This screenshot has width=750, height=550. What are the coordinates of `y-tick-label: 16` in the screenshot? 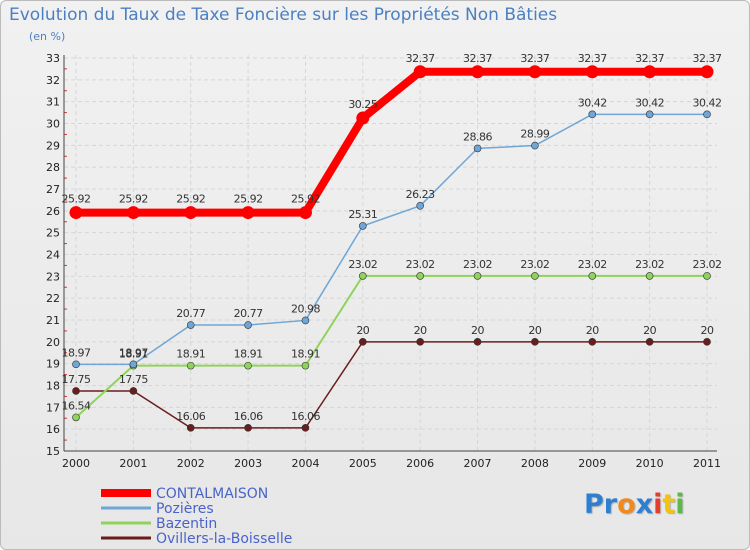 It's located at (53, 429).